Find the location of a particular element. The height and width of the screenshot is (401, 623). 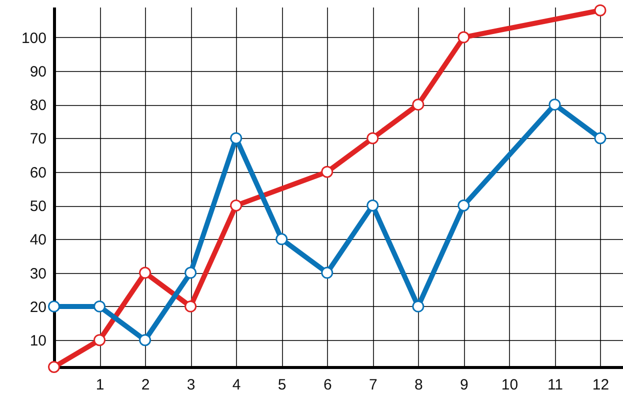

y-tick-label: 60 is located at coordinates (38, 173).